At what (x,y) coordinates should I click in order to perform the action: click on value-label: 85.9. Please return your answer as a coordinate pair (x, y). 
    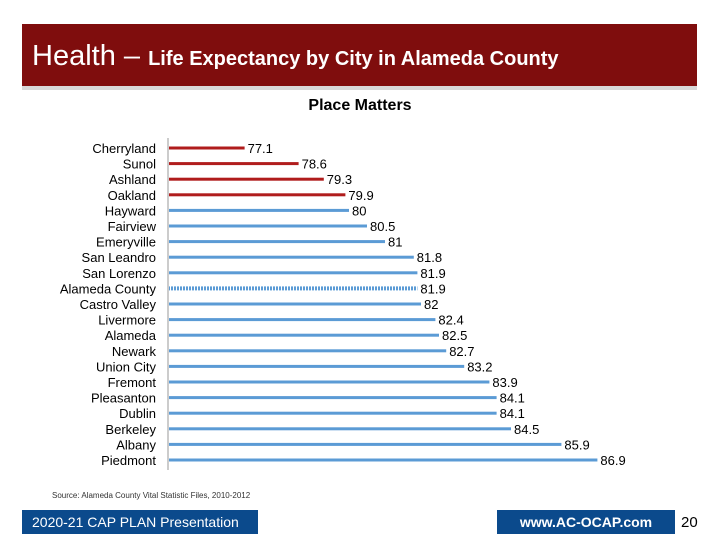
    Looking at the image, I should click on (576, 444).